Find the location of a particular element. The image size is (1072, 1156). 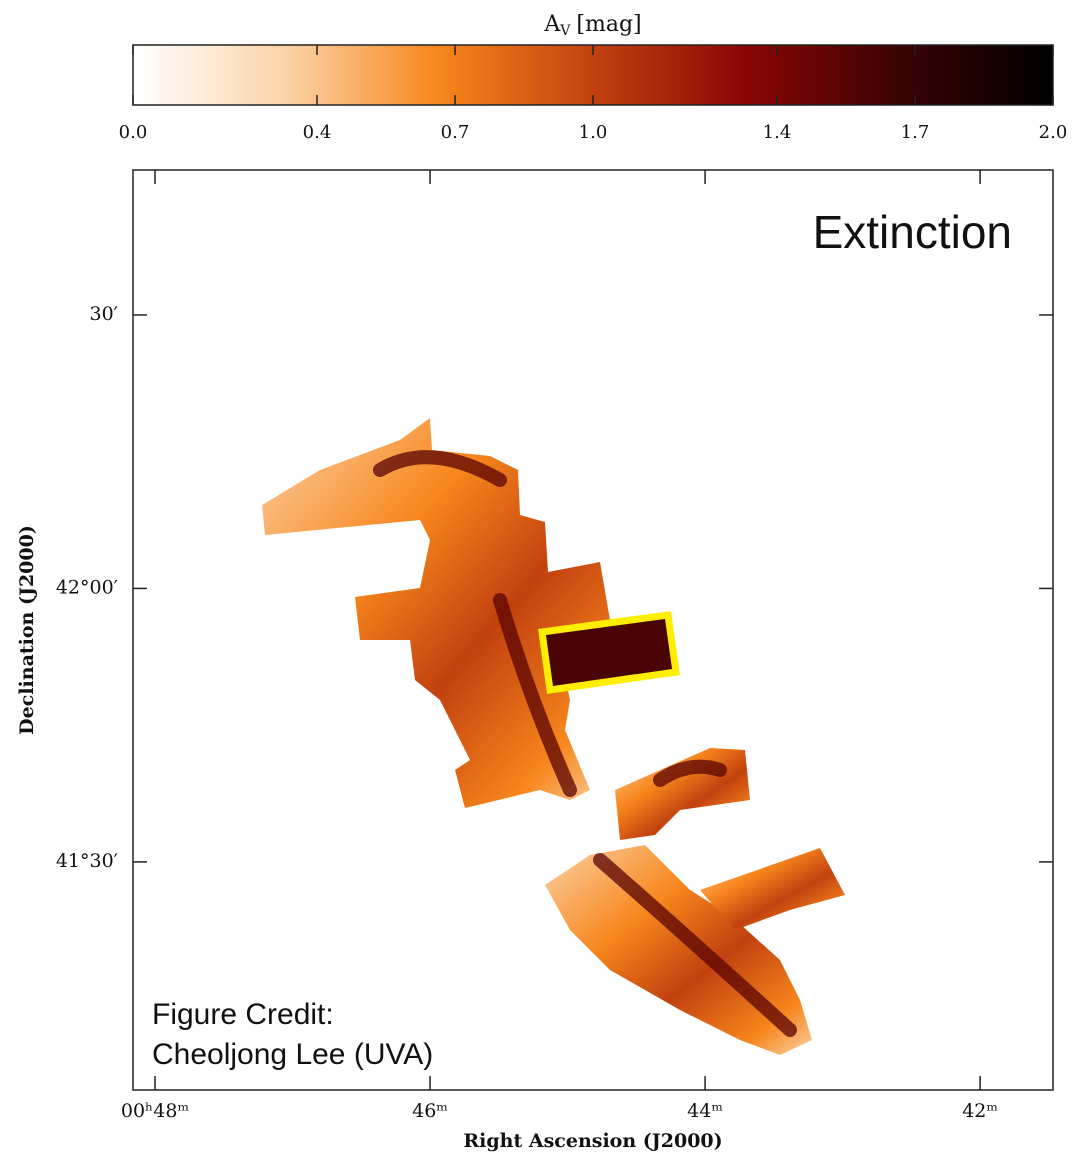

y-tick-label: 41°30′ is located at coordinates (87, 861).